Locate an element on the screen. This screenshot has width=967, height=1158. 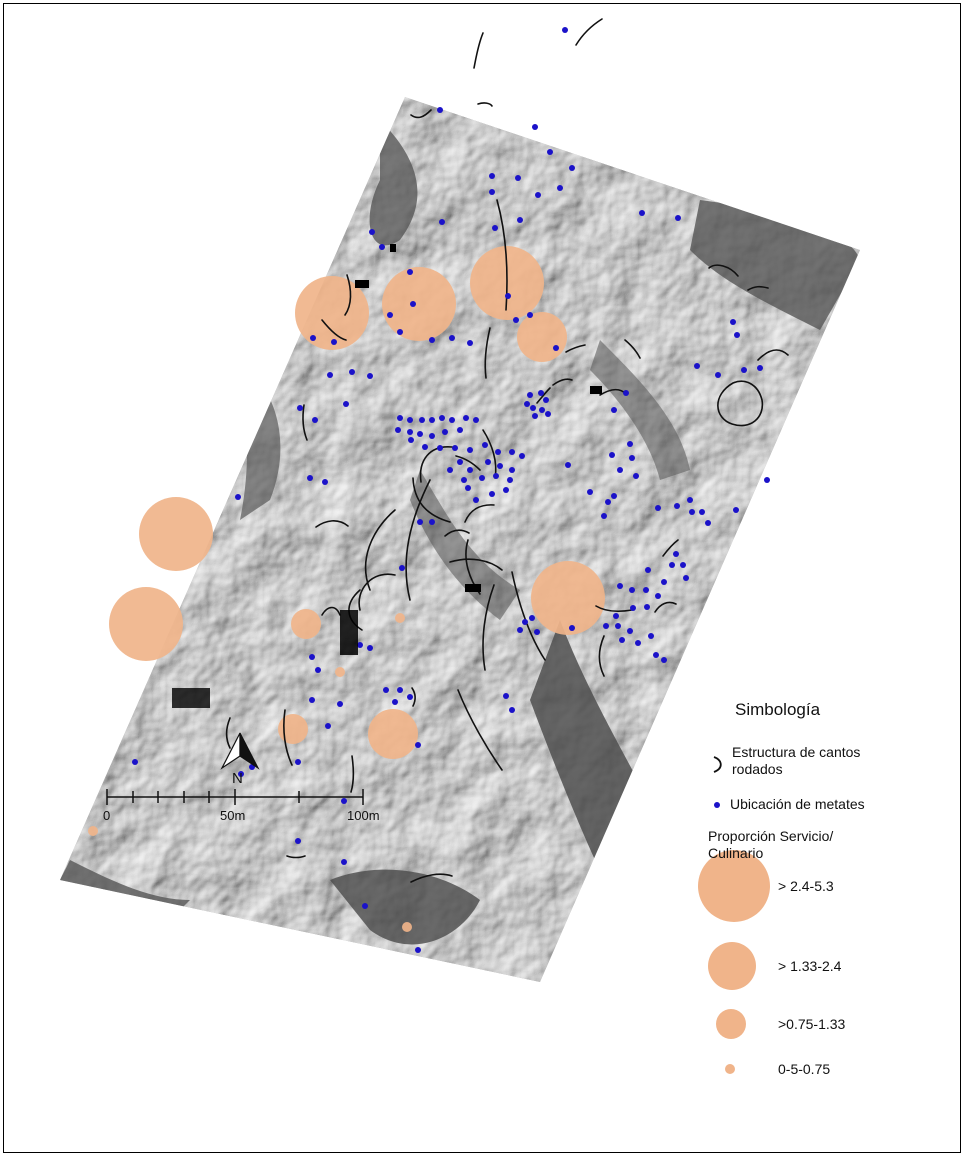
scale-label-0: 0 is located at coordinates (107, 815).